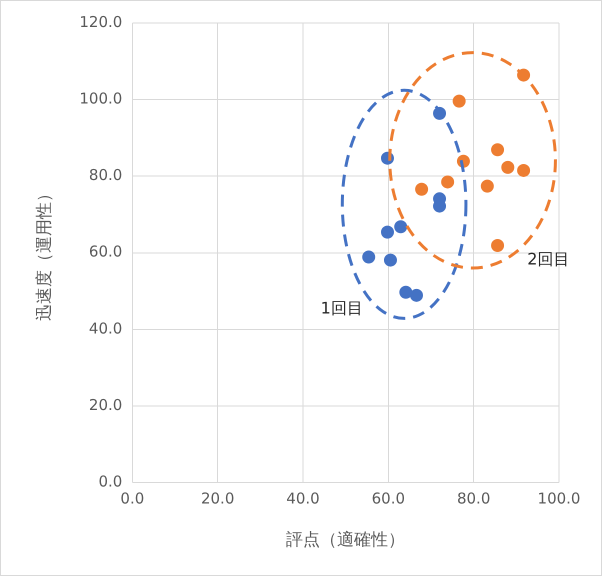 Image resolution: width=602 pixels, height=576 pixels. Describe the element at coordinates (100, 98) in the screenshot. I see `y-tick-label: 100.0` at that location.